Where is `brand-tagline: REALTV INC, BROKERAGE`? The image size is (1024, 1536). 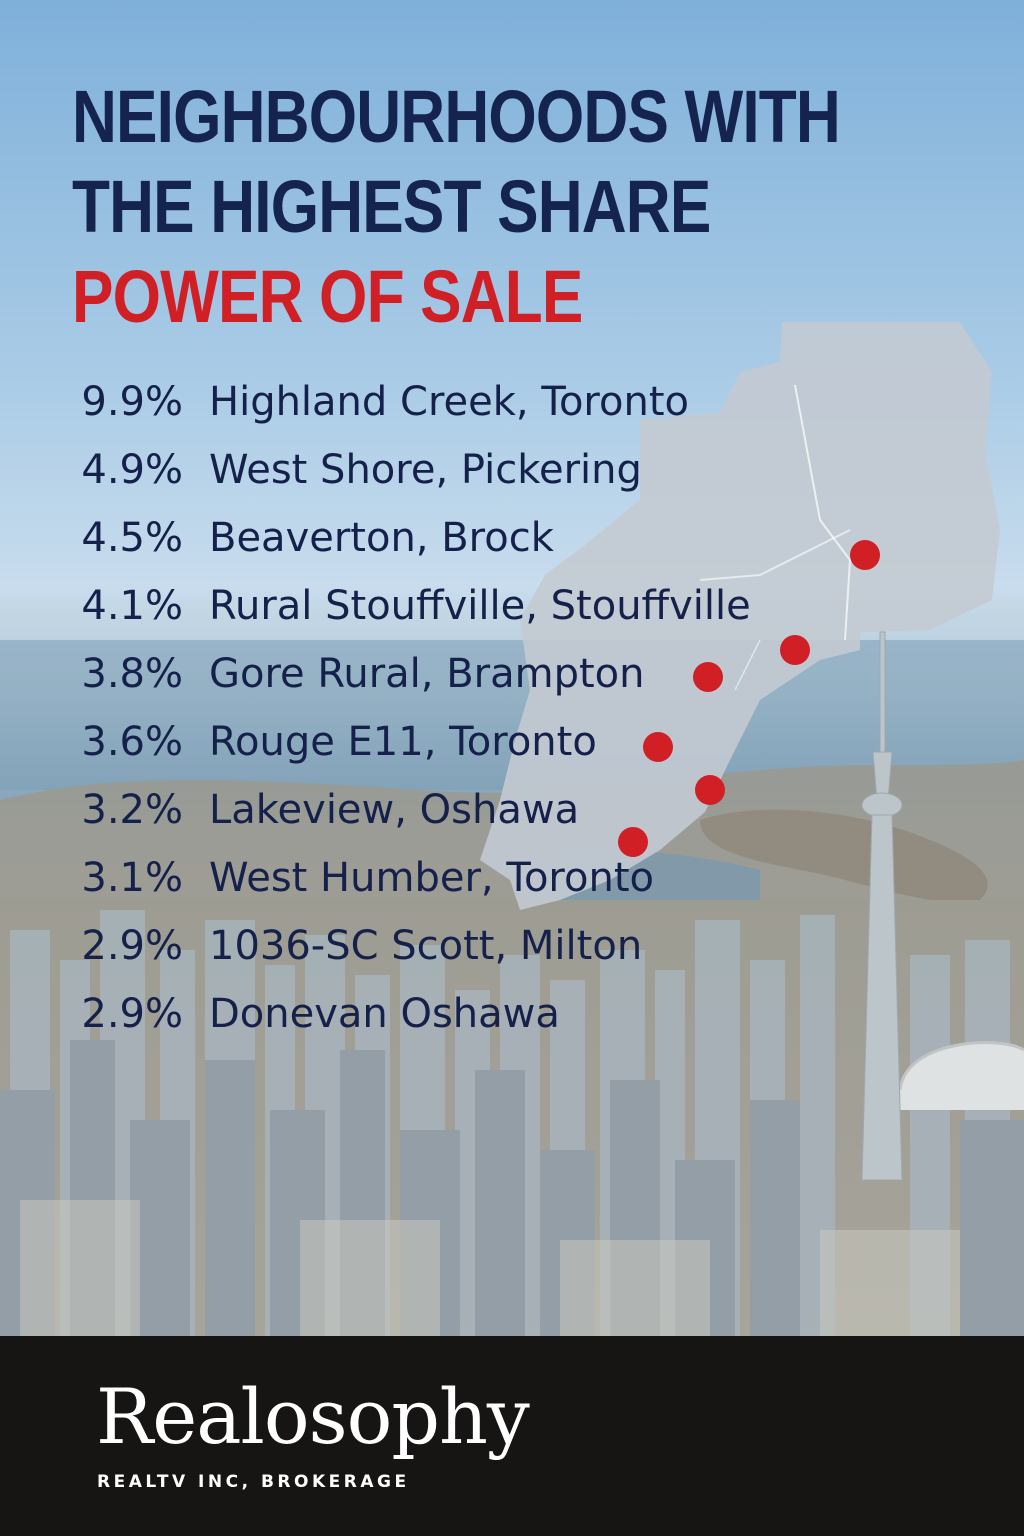 brand-tagline: REALTV INC, BROKERAGE is located at coordinates (253, 1482).